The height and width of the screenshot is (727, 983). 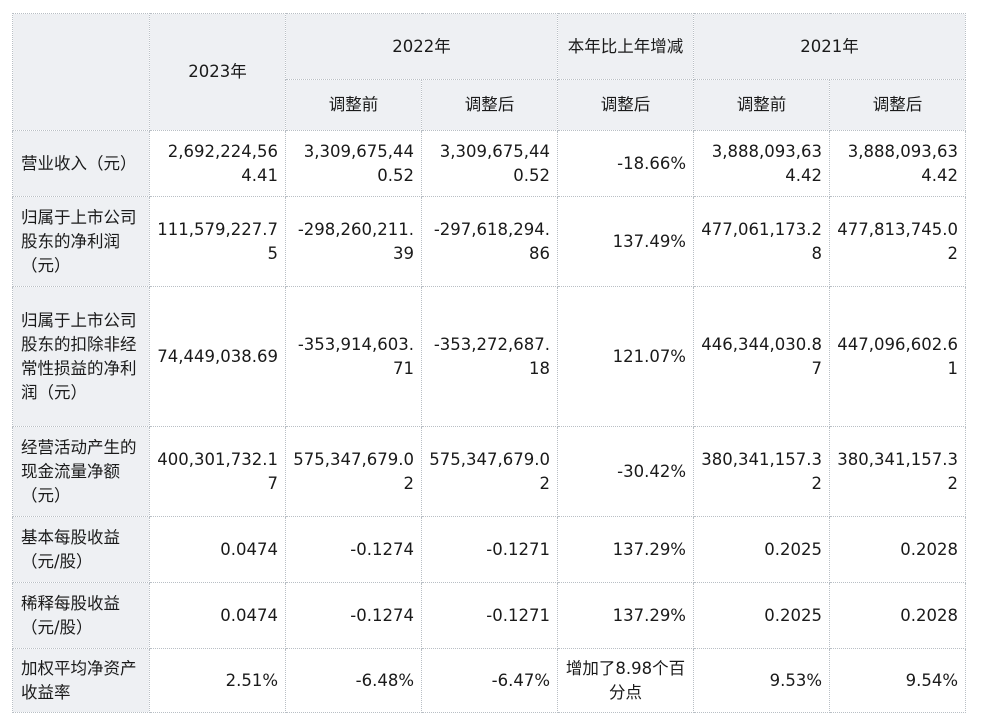 What do you see at coordinates (353, 241) in the screenshot?
I see `cell-2022-before: -298,260,211.39` at bounding box center [353, 241].